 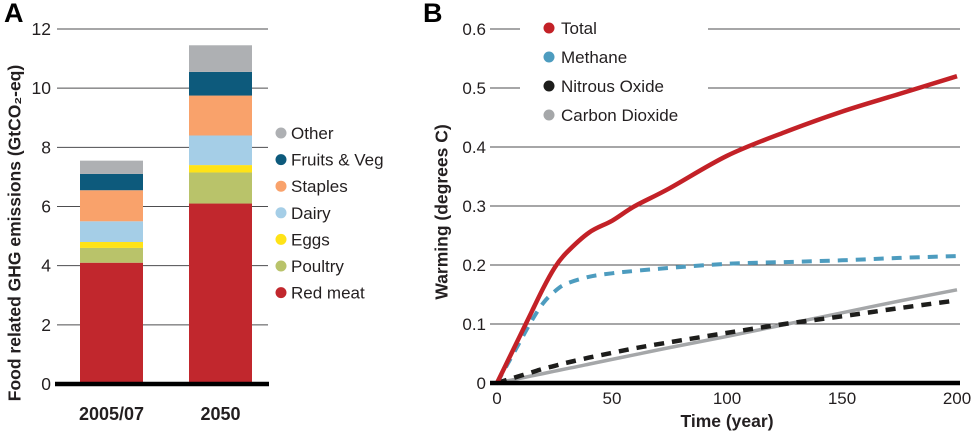 I want to click on legend-label-methane: Methane, so click(x=594, y=57).